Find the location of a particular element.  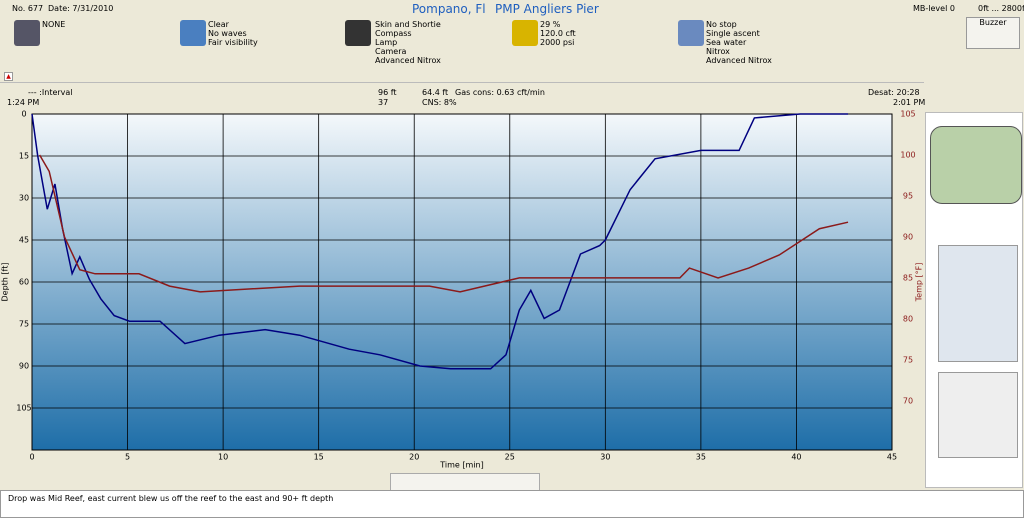

info-line: 120.0 cft is located at coordinates (558, 33).